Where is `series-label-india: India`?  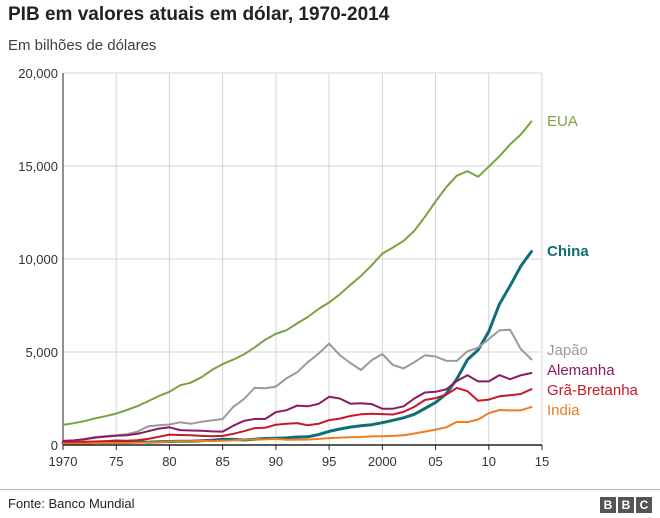 series-label-india: India is located at coordinates (563, 410).